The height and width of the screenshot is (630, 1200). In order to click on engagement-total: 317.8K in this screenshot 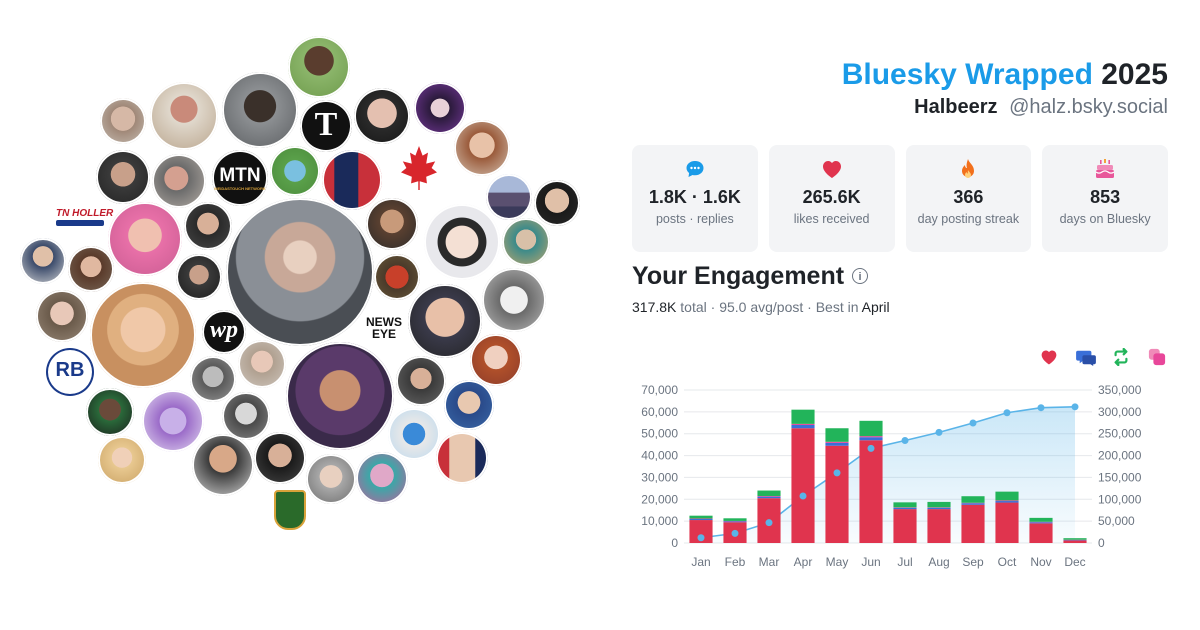, I will do `click(654, 307)`.